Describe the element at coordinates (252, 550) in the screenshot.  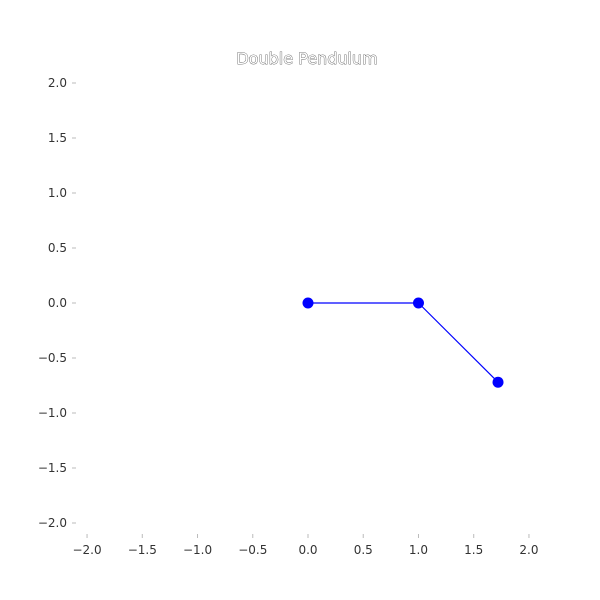
I see `x-tick-label: −0.5` at that location.